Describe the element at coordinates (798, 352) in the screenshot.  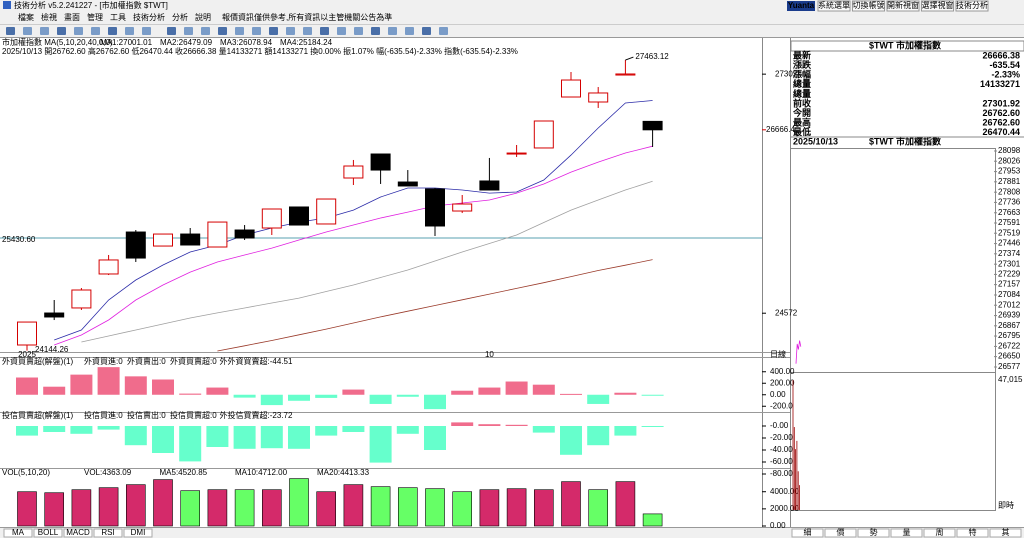
I see `intraday-line` at that location.